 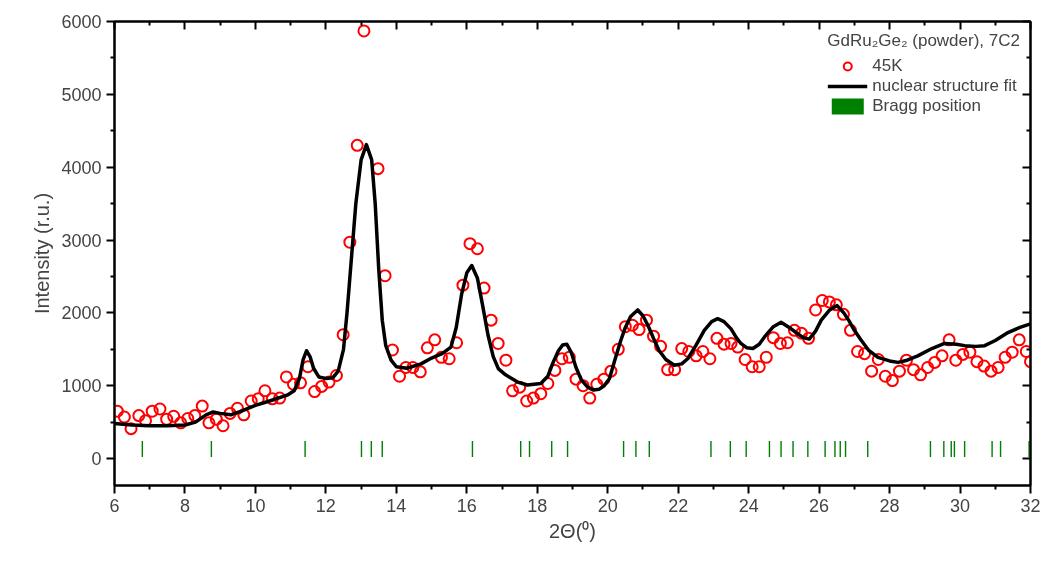 I want to click on x-tick-label: 6, so click(x=114, y=505).